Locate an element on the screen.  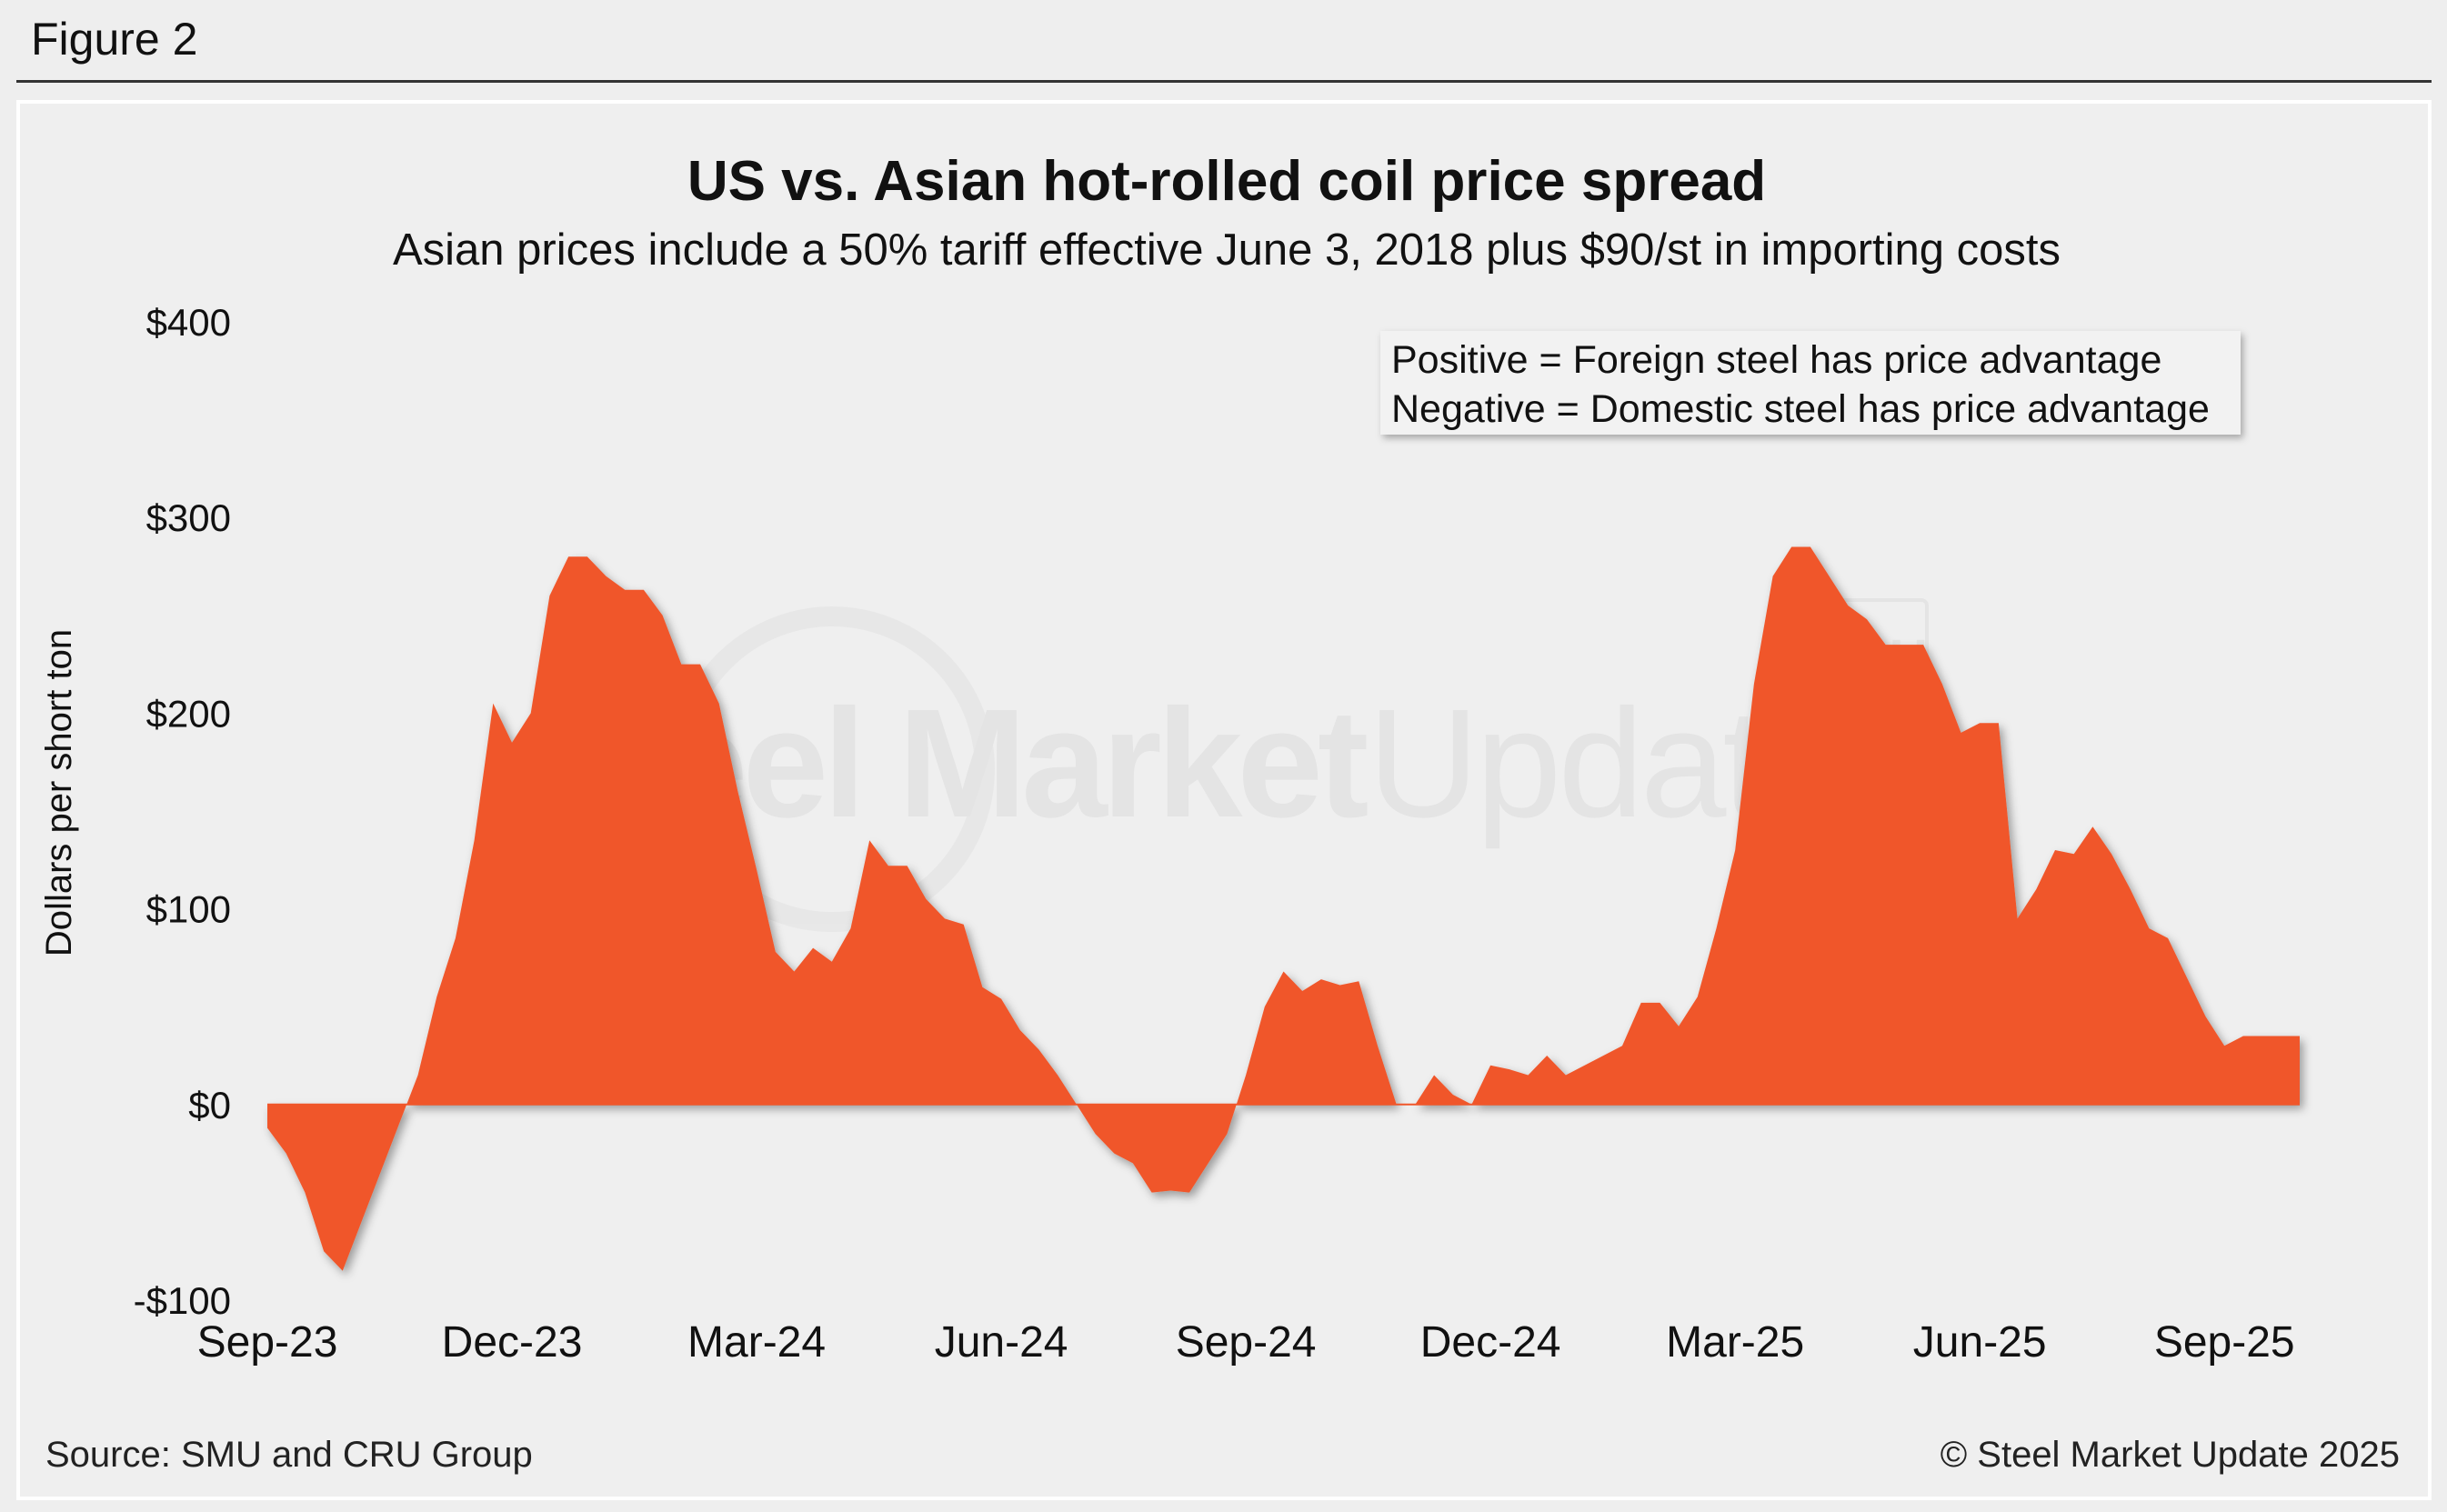
legend-note-box is located at coordinates (1810, 383).